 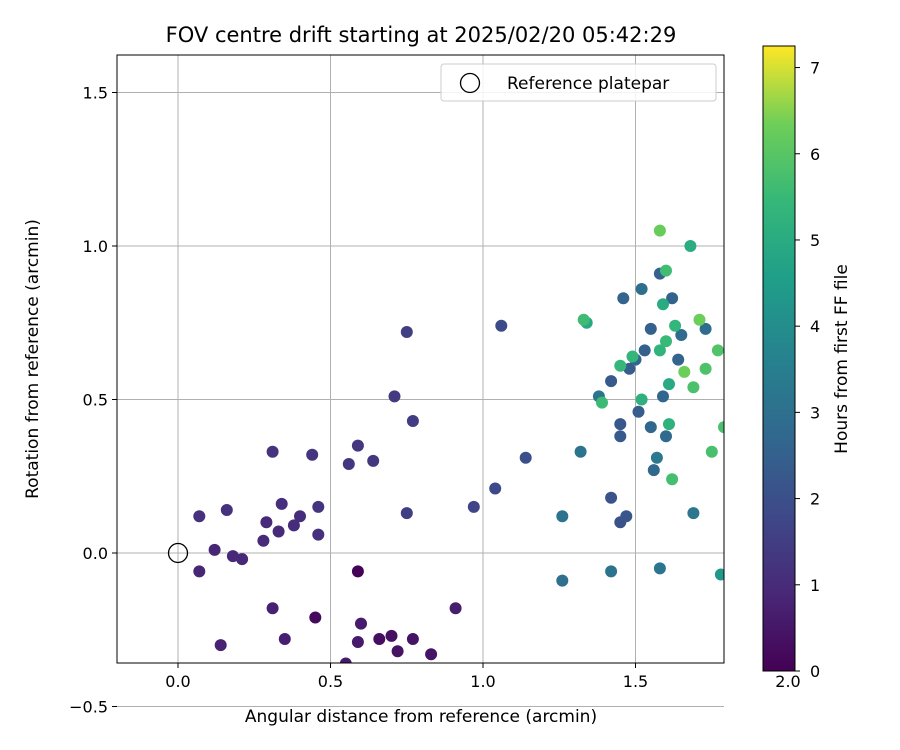 I want to click on colorbar-label: Hours from first FF file, so click(x=842, y=359).